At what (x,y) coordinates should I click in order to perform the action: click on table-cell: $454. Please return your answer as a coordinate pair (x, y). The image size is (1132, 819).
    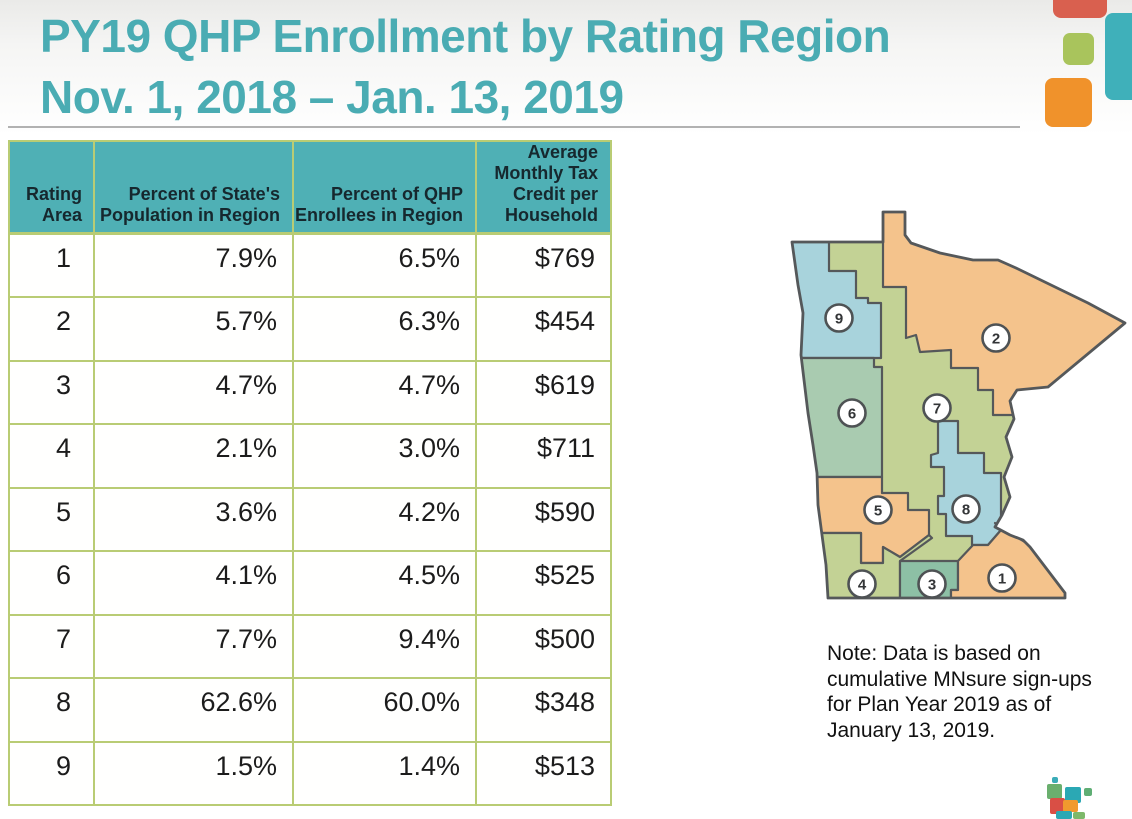
    Looking at the image, I should click on (543, 329).